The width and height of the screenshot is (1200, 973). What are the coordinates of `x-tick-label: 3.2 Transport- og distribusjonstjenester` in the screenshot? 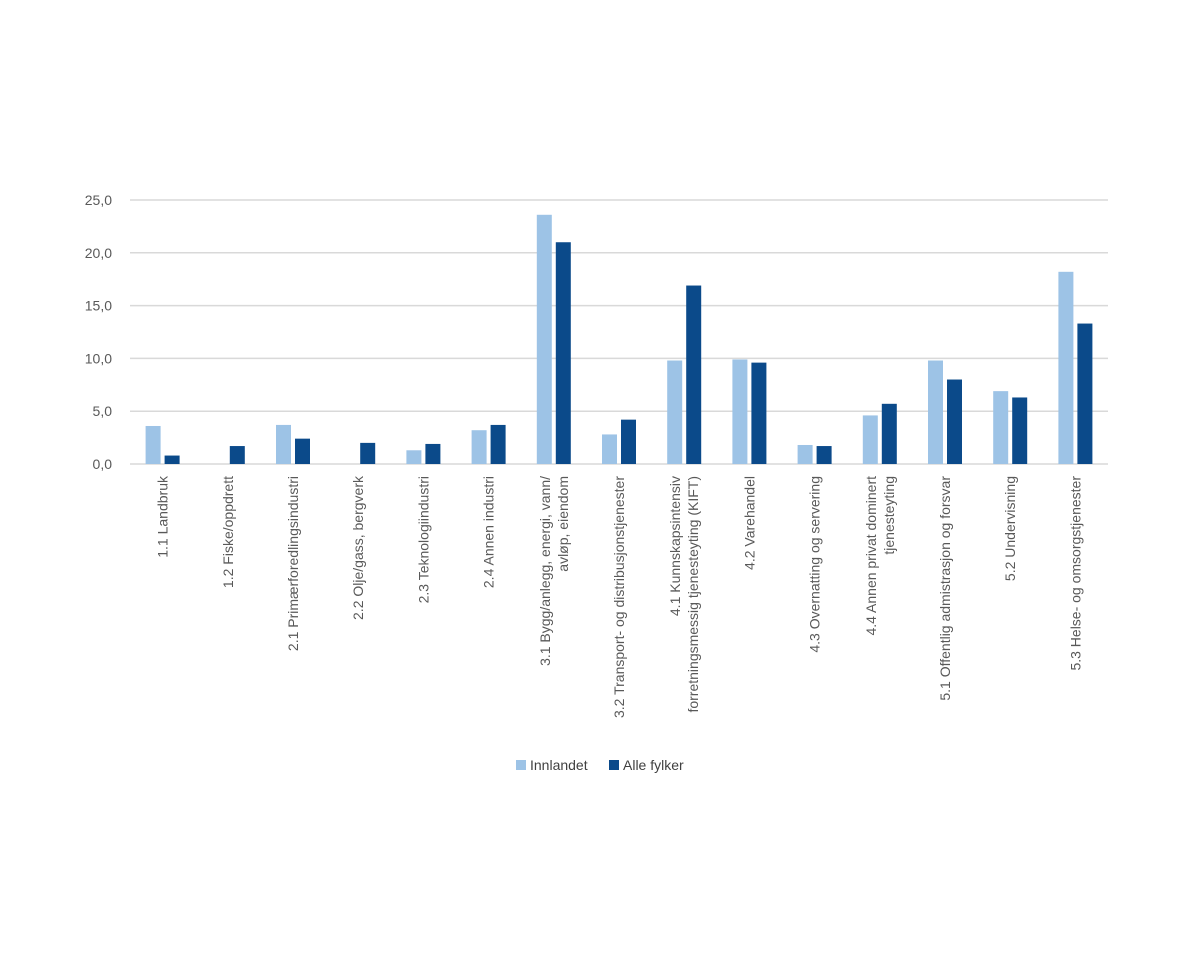 It's located at (619, 597).